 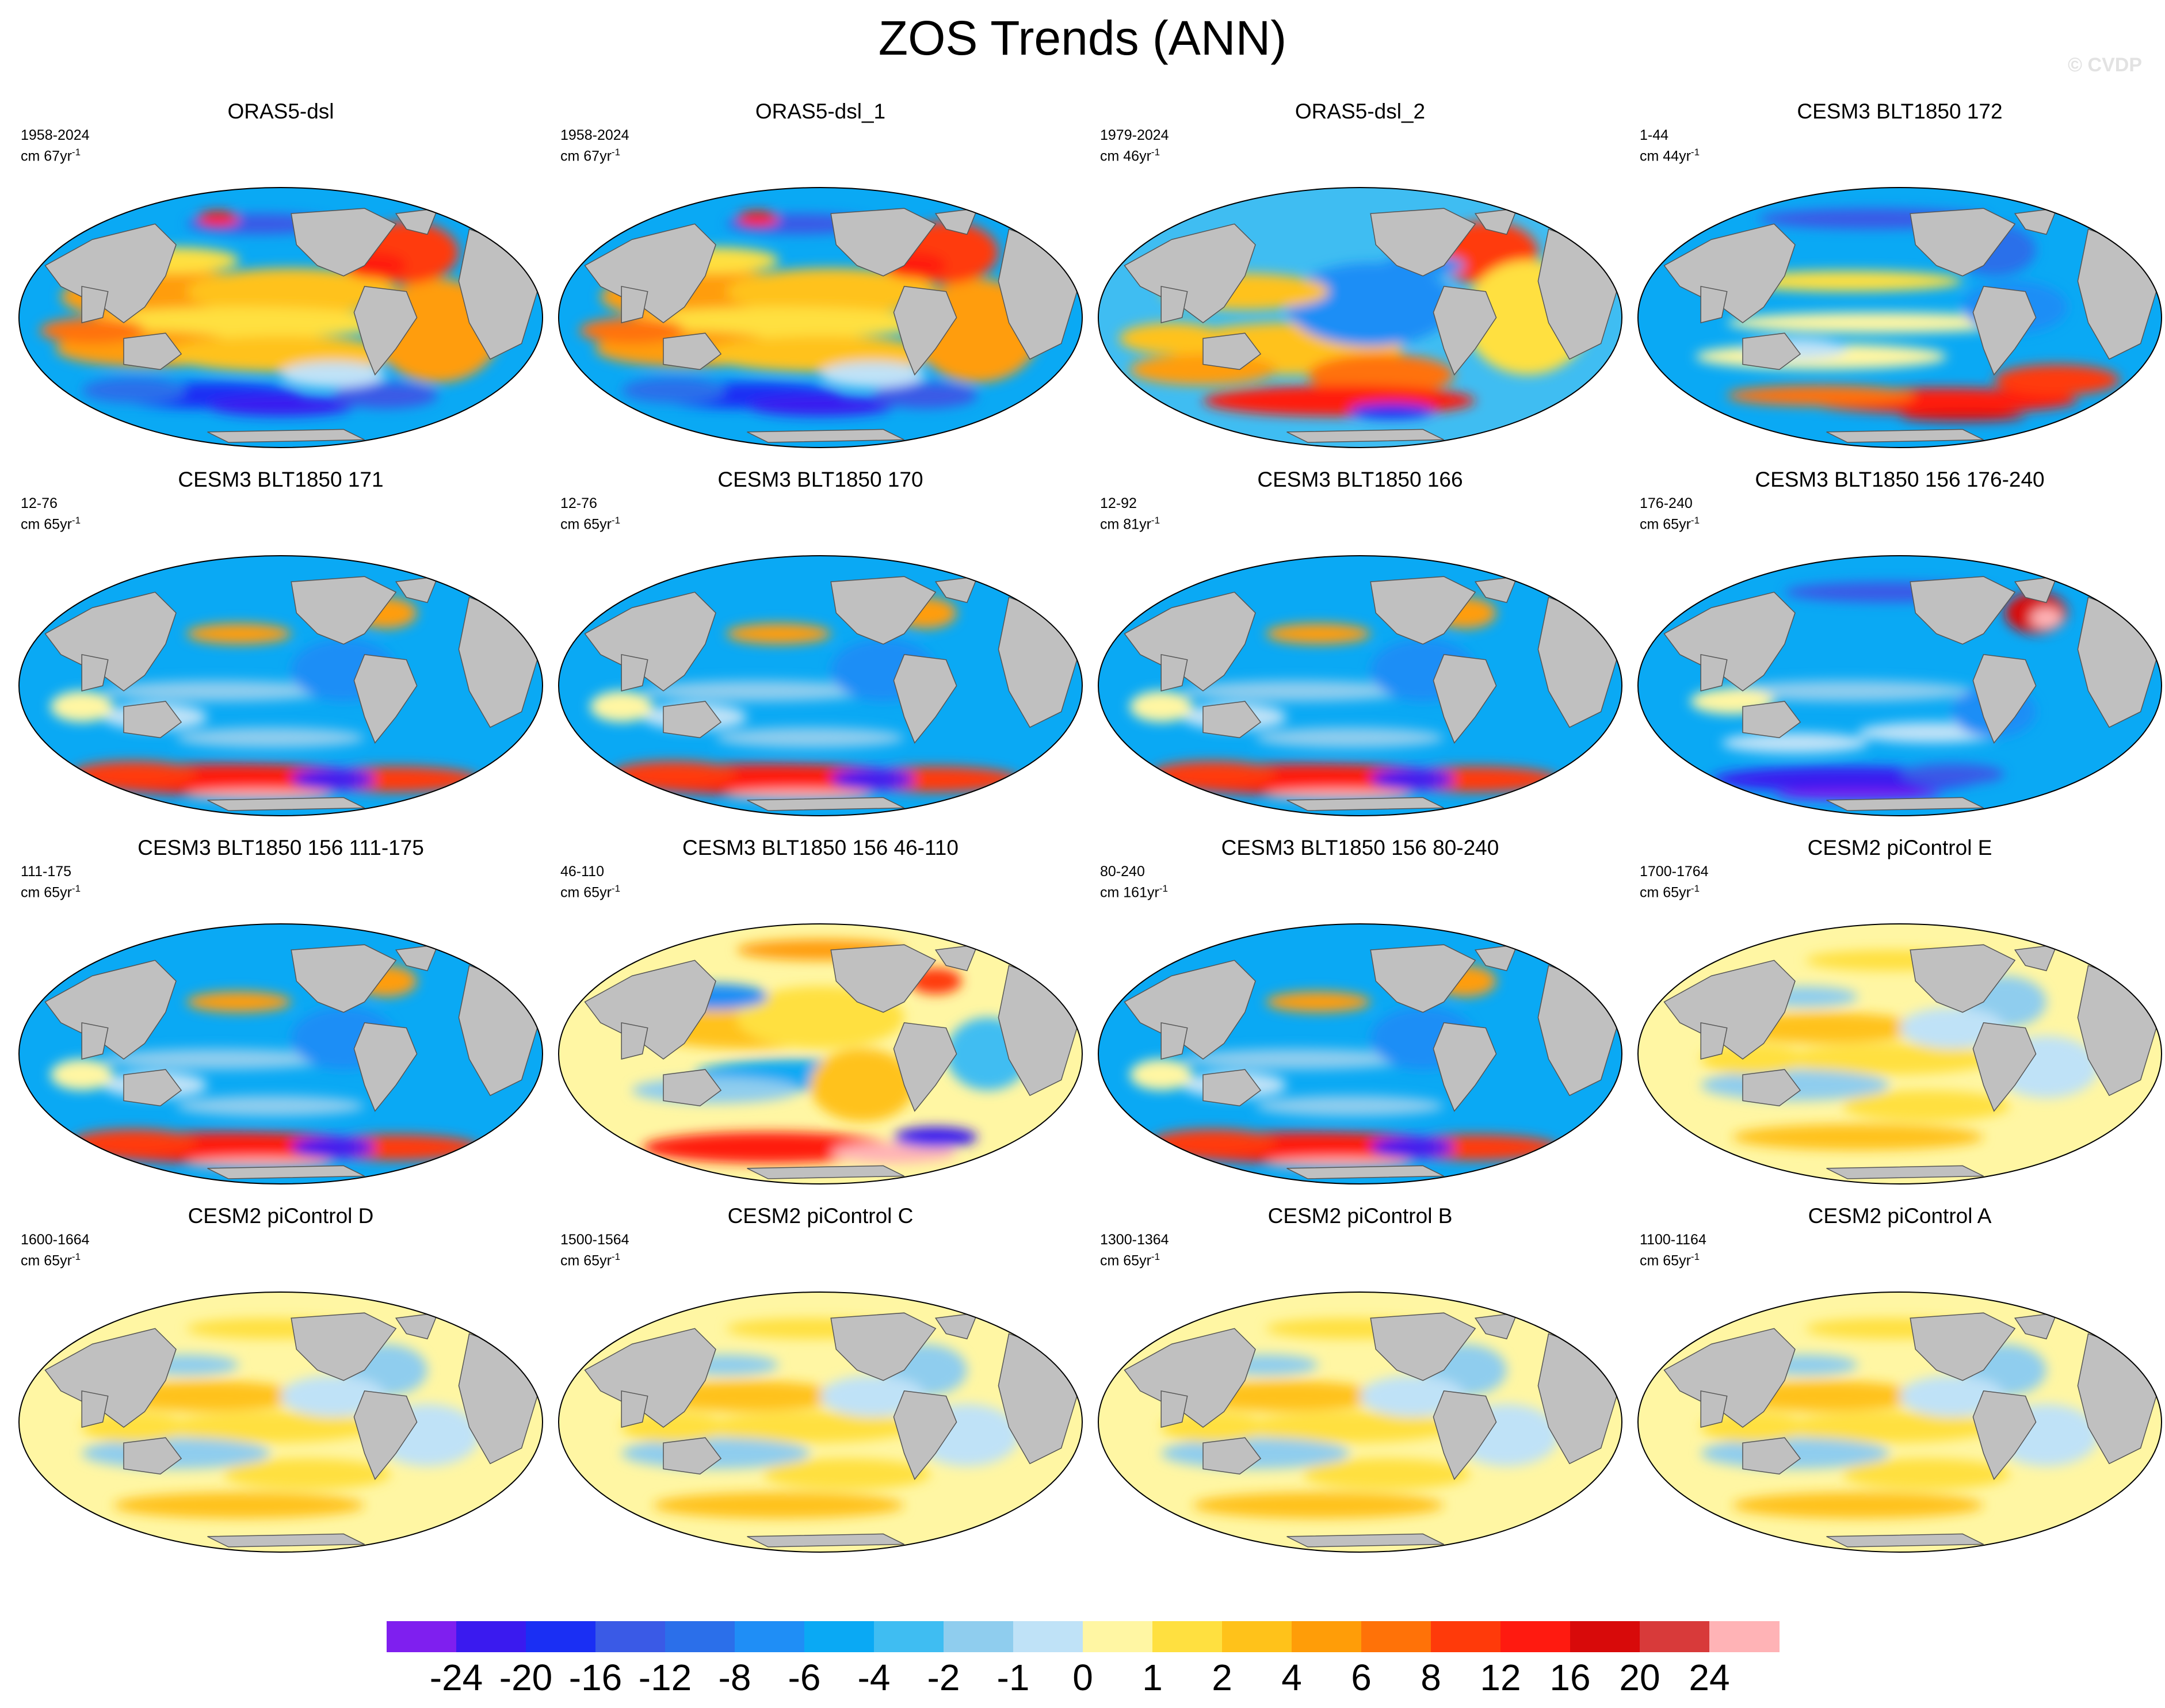 What do you see at coordinates (1134, 890) in the screenshot?
I see `panel-units: cm 161yr-1` at bounding box center [1134, 890].